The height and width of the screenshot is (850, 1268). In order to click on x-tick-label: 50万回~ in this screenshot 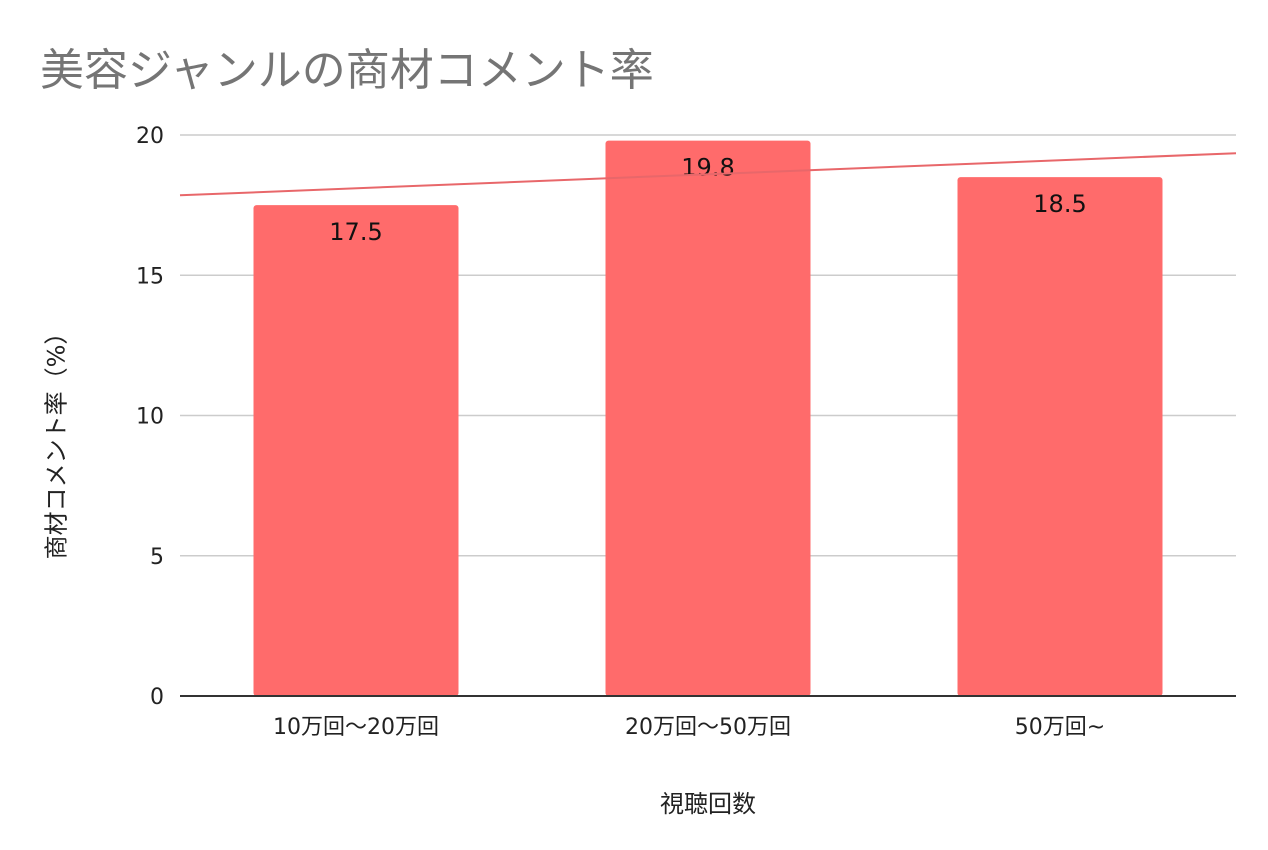, I will do `click(1060, 727)`.